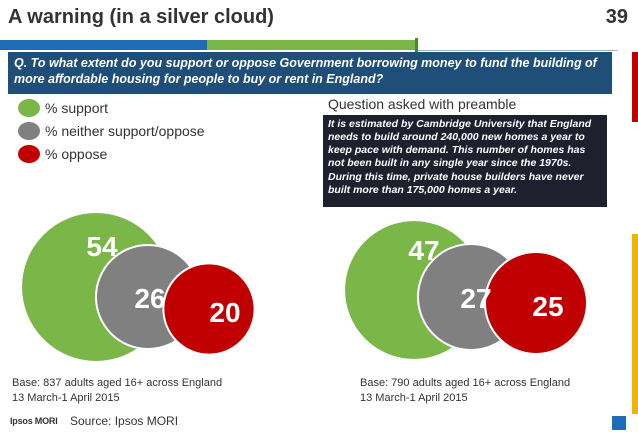 This screenshot has width=638, height=442. Describe the element at coordinates (616, 17) in the screenshot. I see `page-number: 39` at that location.